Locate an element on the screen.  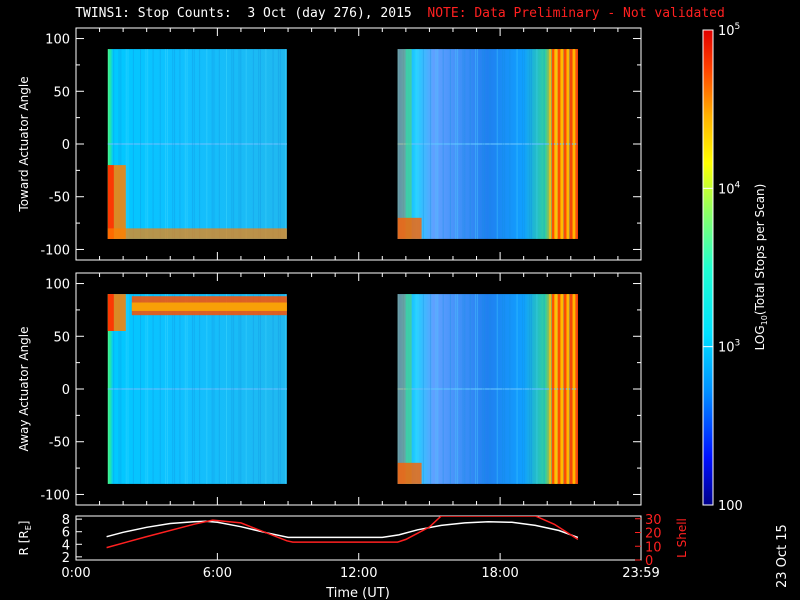
toward-axis-label: Toward Actuator Angle is located at coordinates (24, 144).